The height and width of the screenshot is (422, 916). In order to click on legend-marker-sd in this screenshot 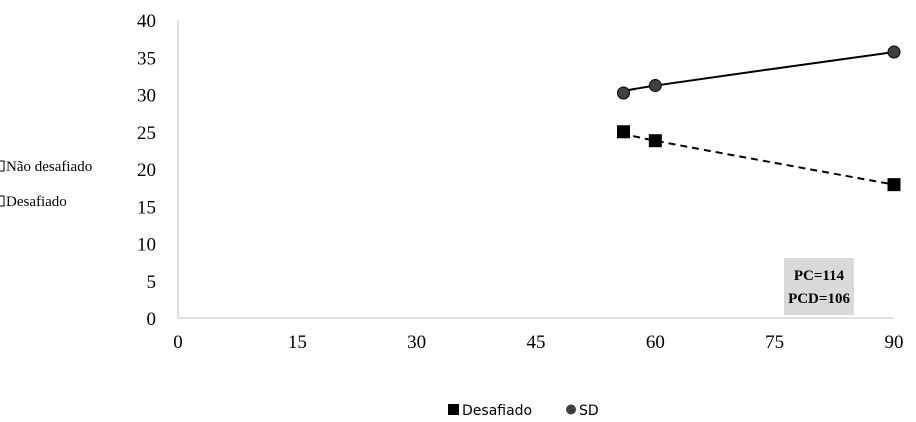, I will do `click(571, 409)`.